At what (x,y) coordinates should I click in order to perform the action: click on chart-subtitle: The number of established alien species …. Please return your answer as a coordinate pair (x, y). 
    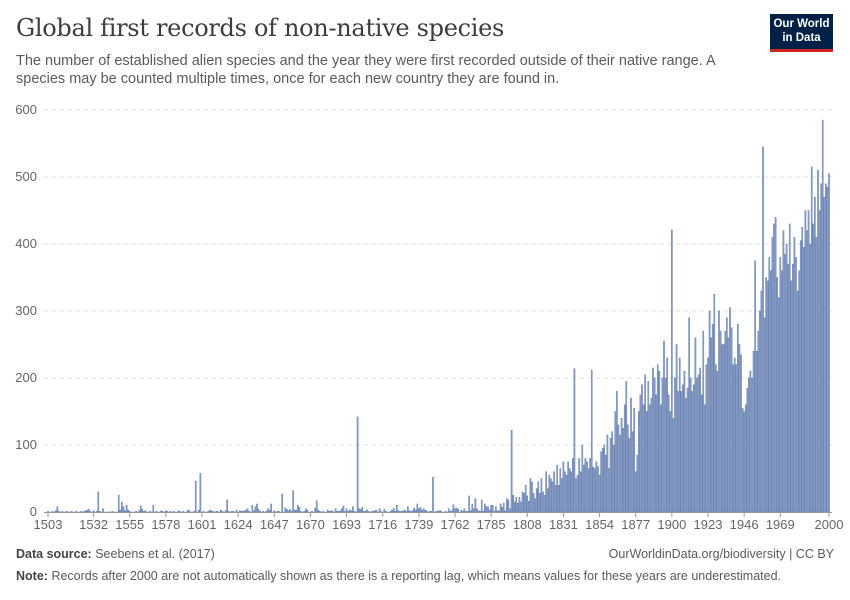
    Looking at the image, I should click on (365, 70).